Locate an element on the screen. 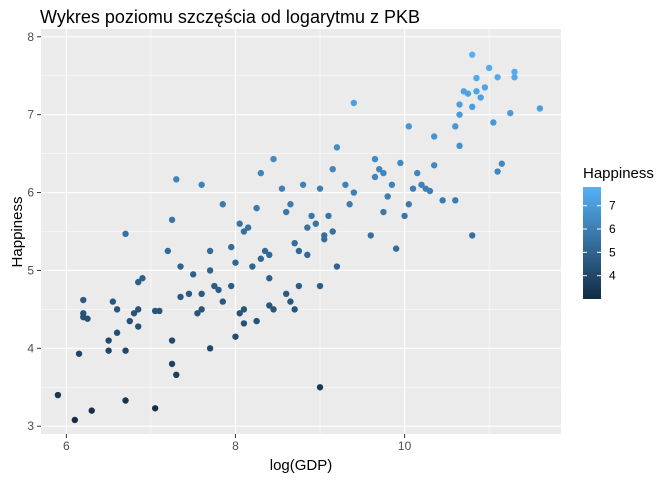 The image size is (672, 480). x-tick-label: 6 is located at coordinates (66, 446).